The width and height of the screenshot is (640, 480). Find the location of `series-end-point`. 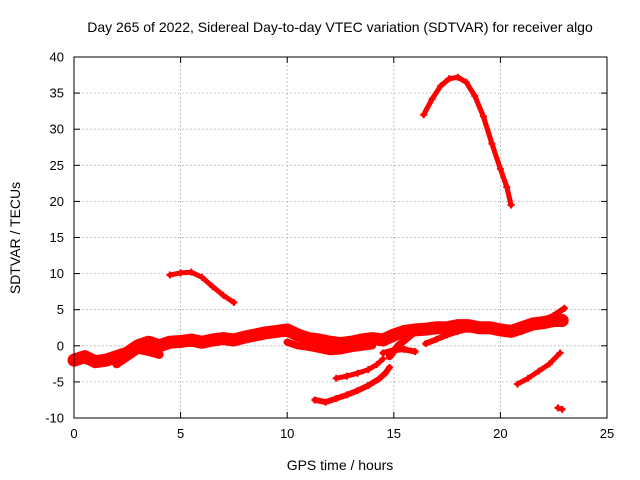

series-end-point is located at coordinates (560, 408).